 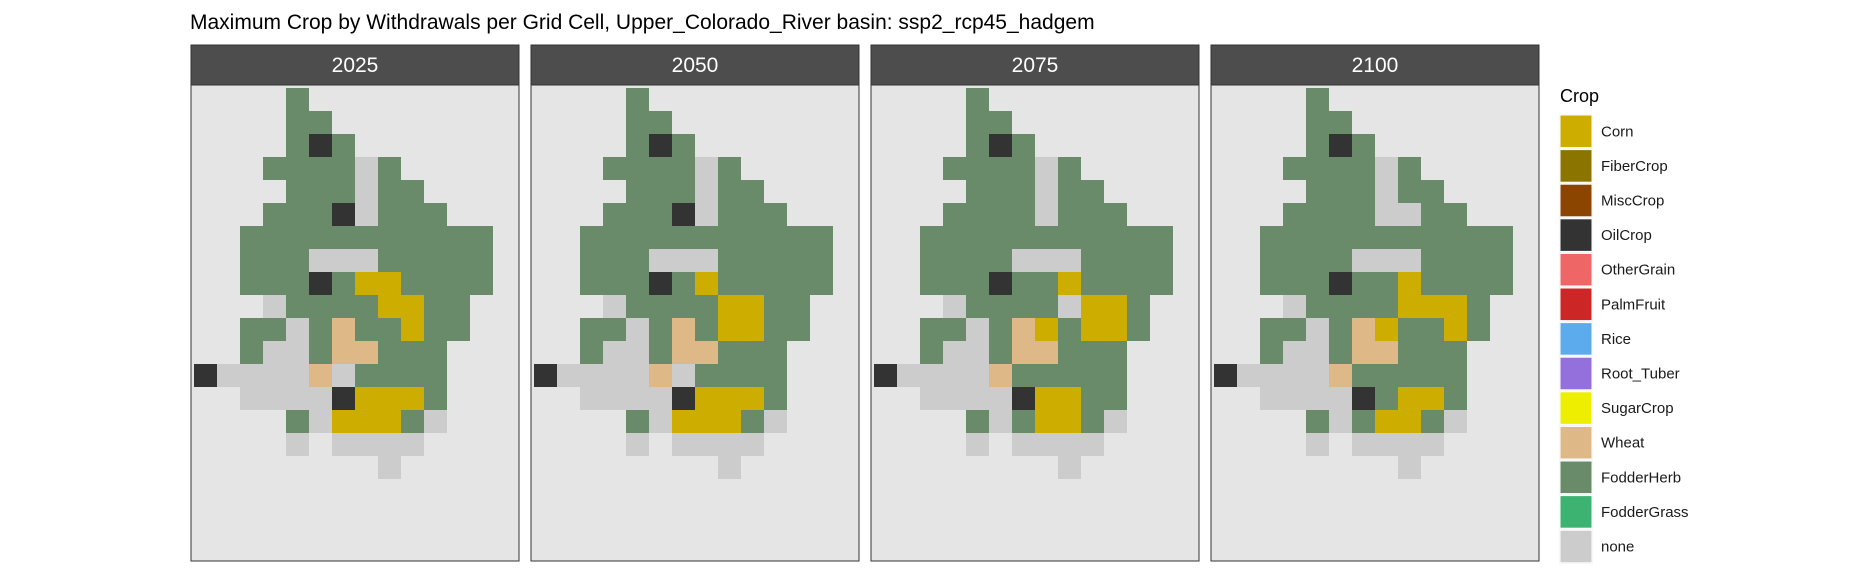 I want to click on legend-label: OtherGrain, so click(x=1638, y=270).